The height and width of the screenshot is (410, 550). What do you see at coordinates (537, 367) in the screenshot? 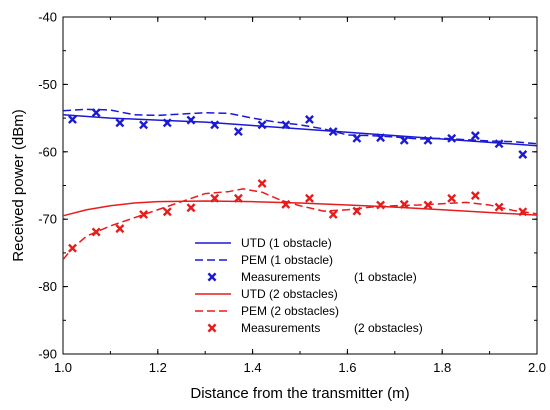
I see `x-tick-label: 2.0` at bounding box center [537, 367].